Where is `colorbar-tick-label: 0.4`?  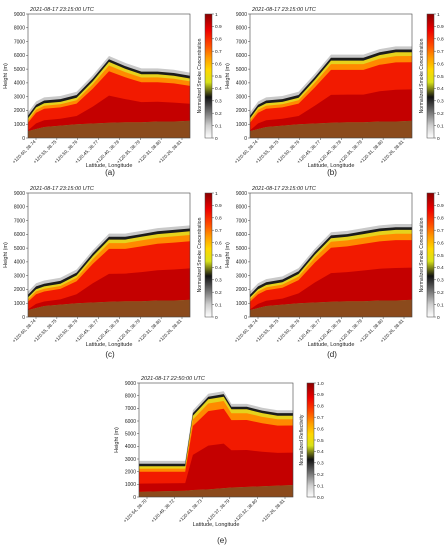
colorbar-tick-label: 0.4 is located at coordinates (218, 268).